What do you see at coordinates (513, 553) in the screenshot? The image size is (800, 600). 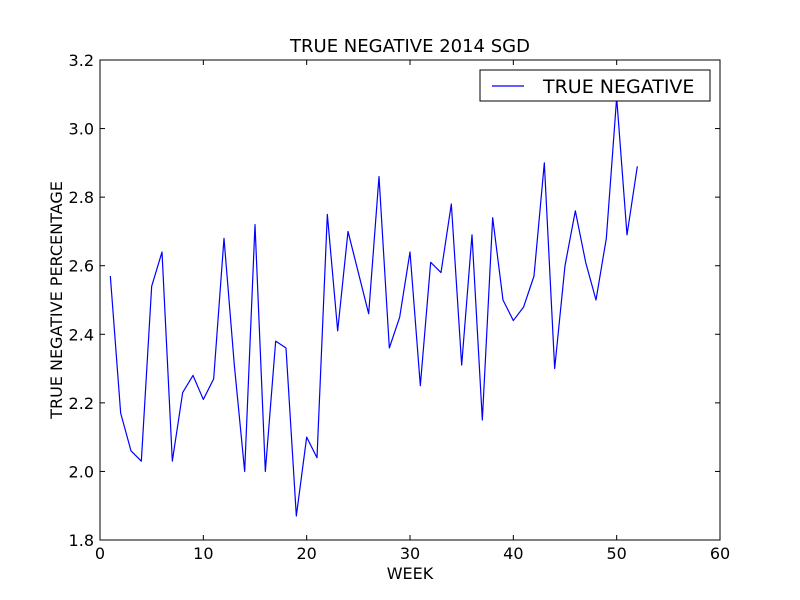 I see `x-tick-label: 40` at bounding box center [513, 553].